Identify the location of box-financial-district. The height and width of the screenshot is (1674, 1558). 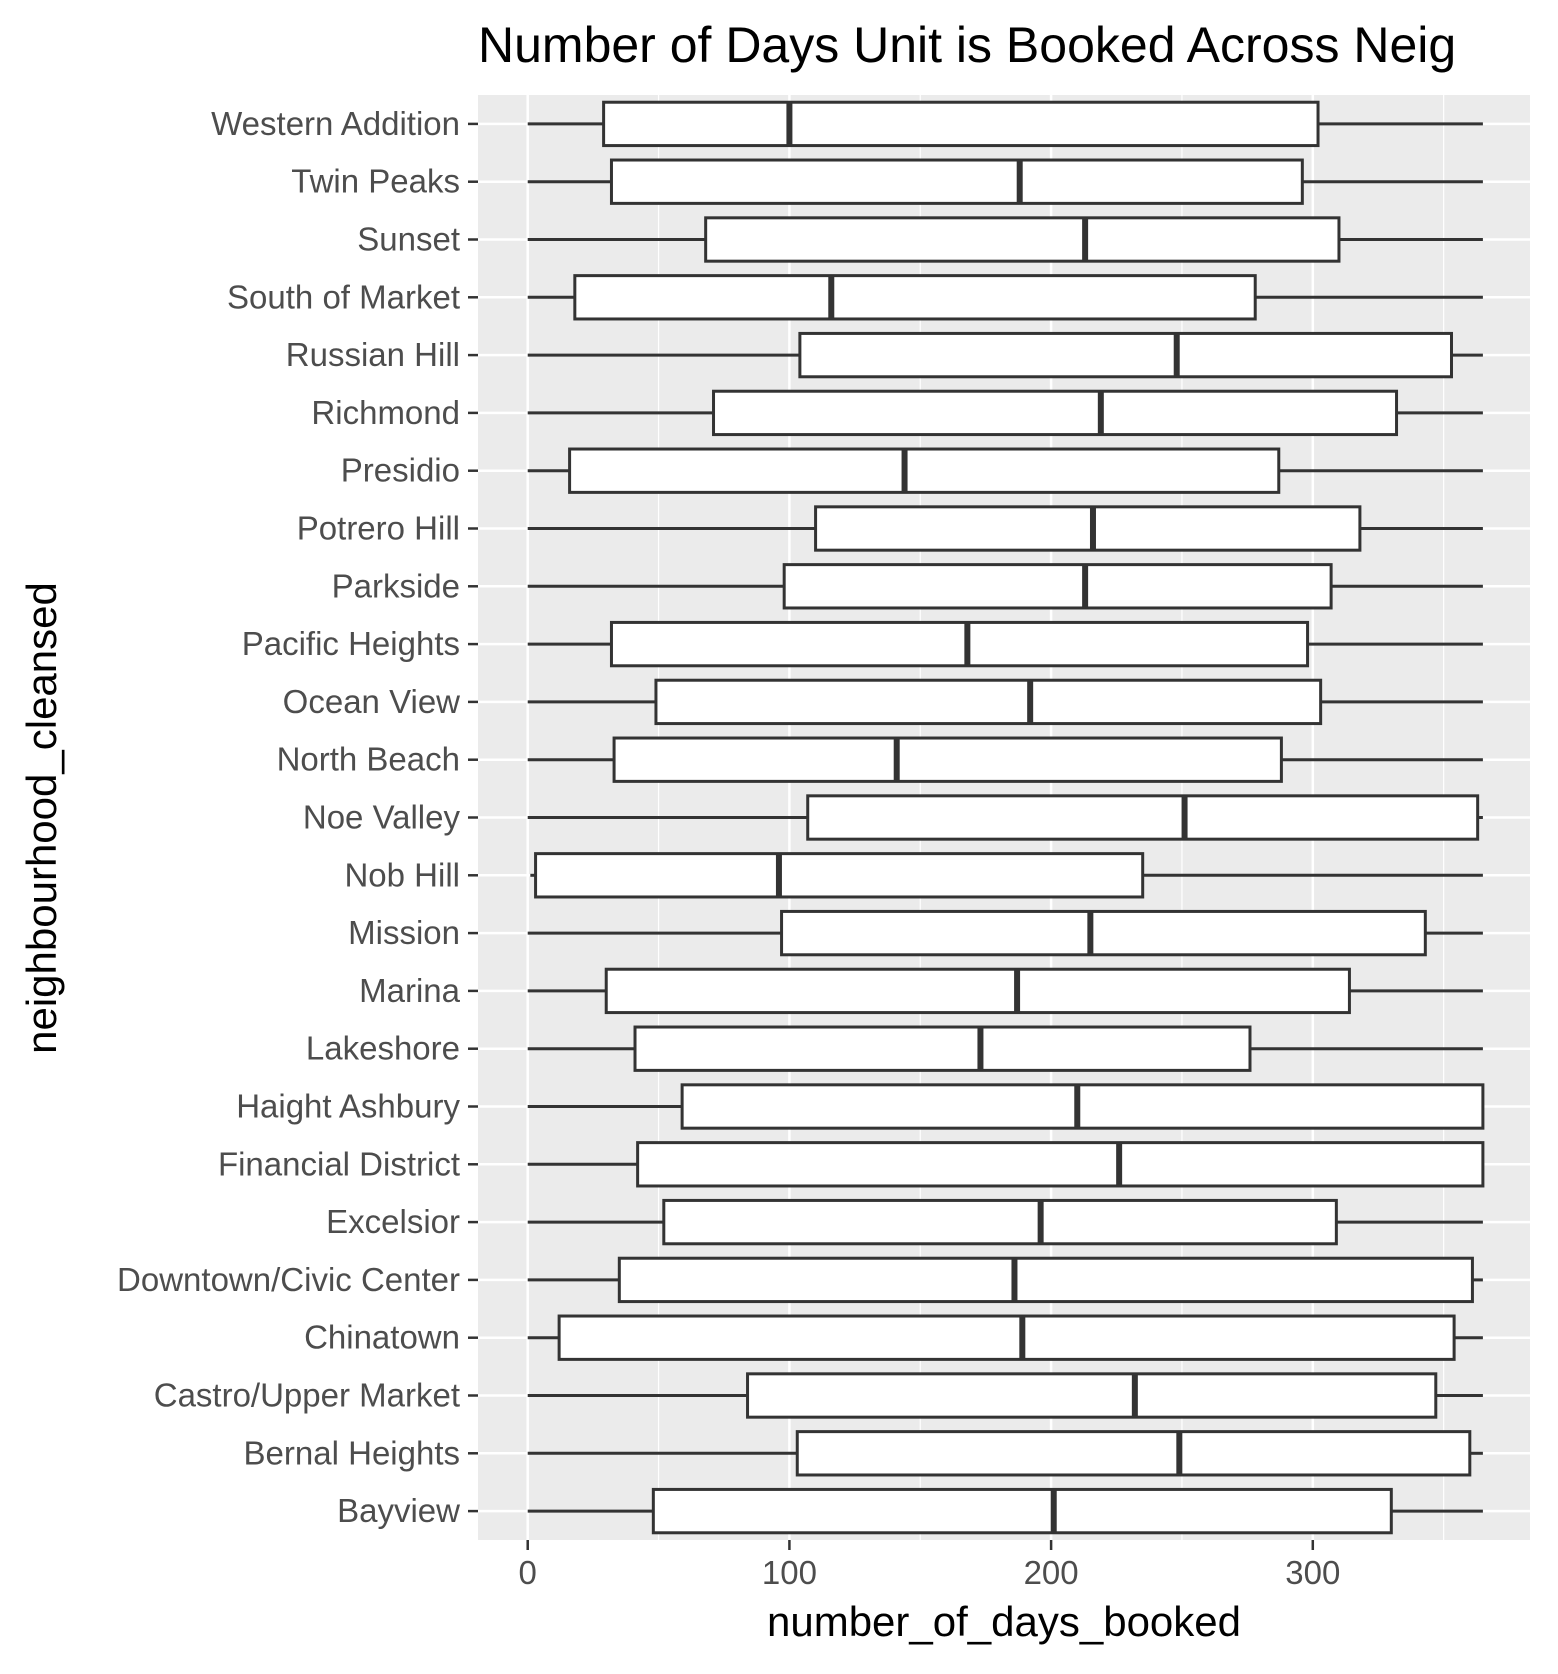
(1006, 1164).